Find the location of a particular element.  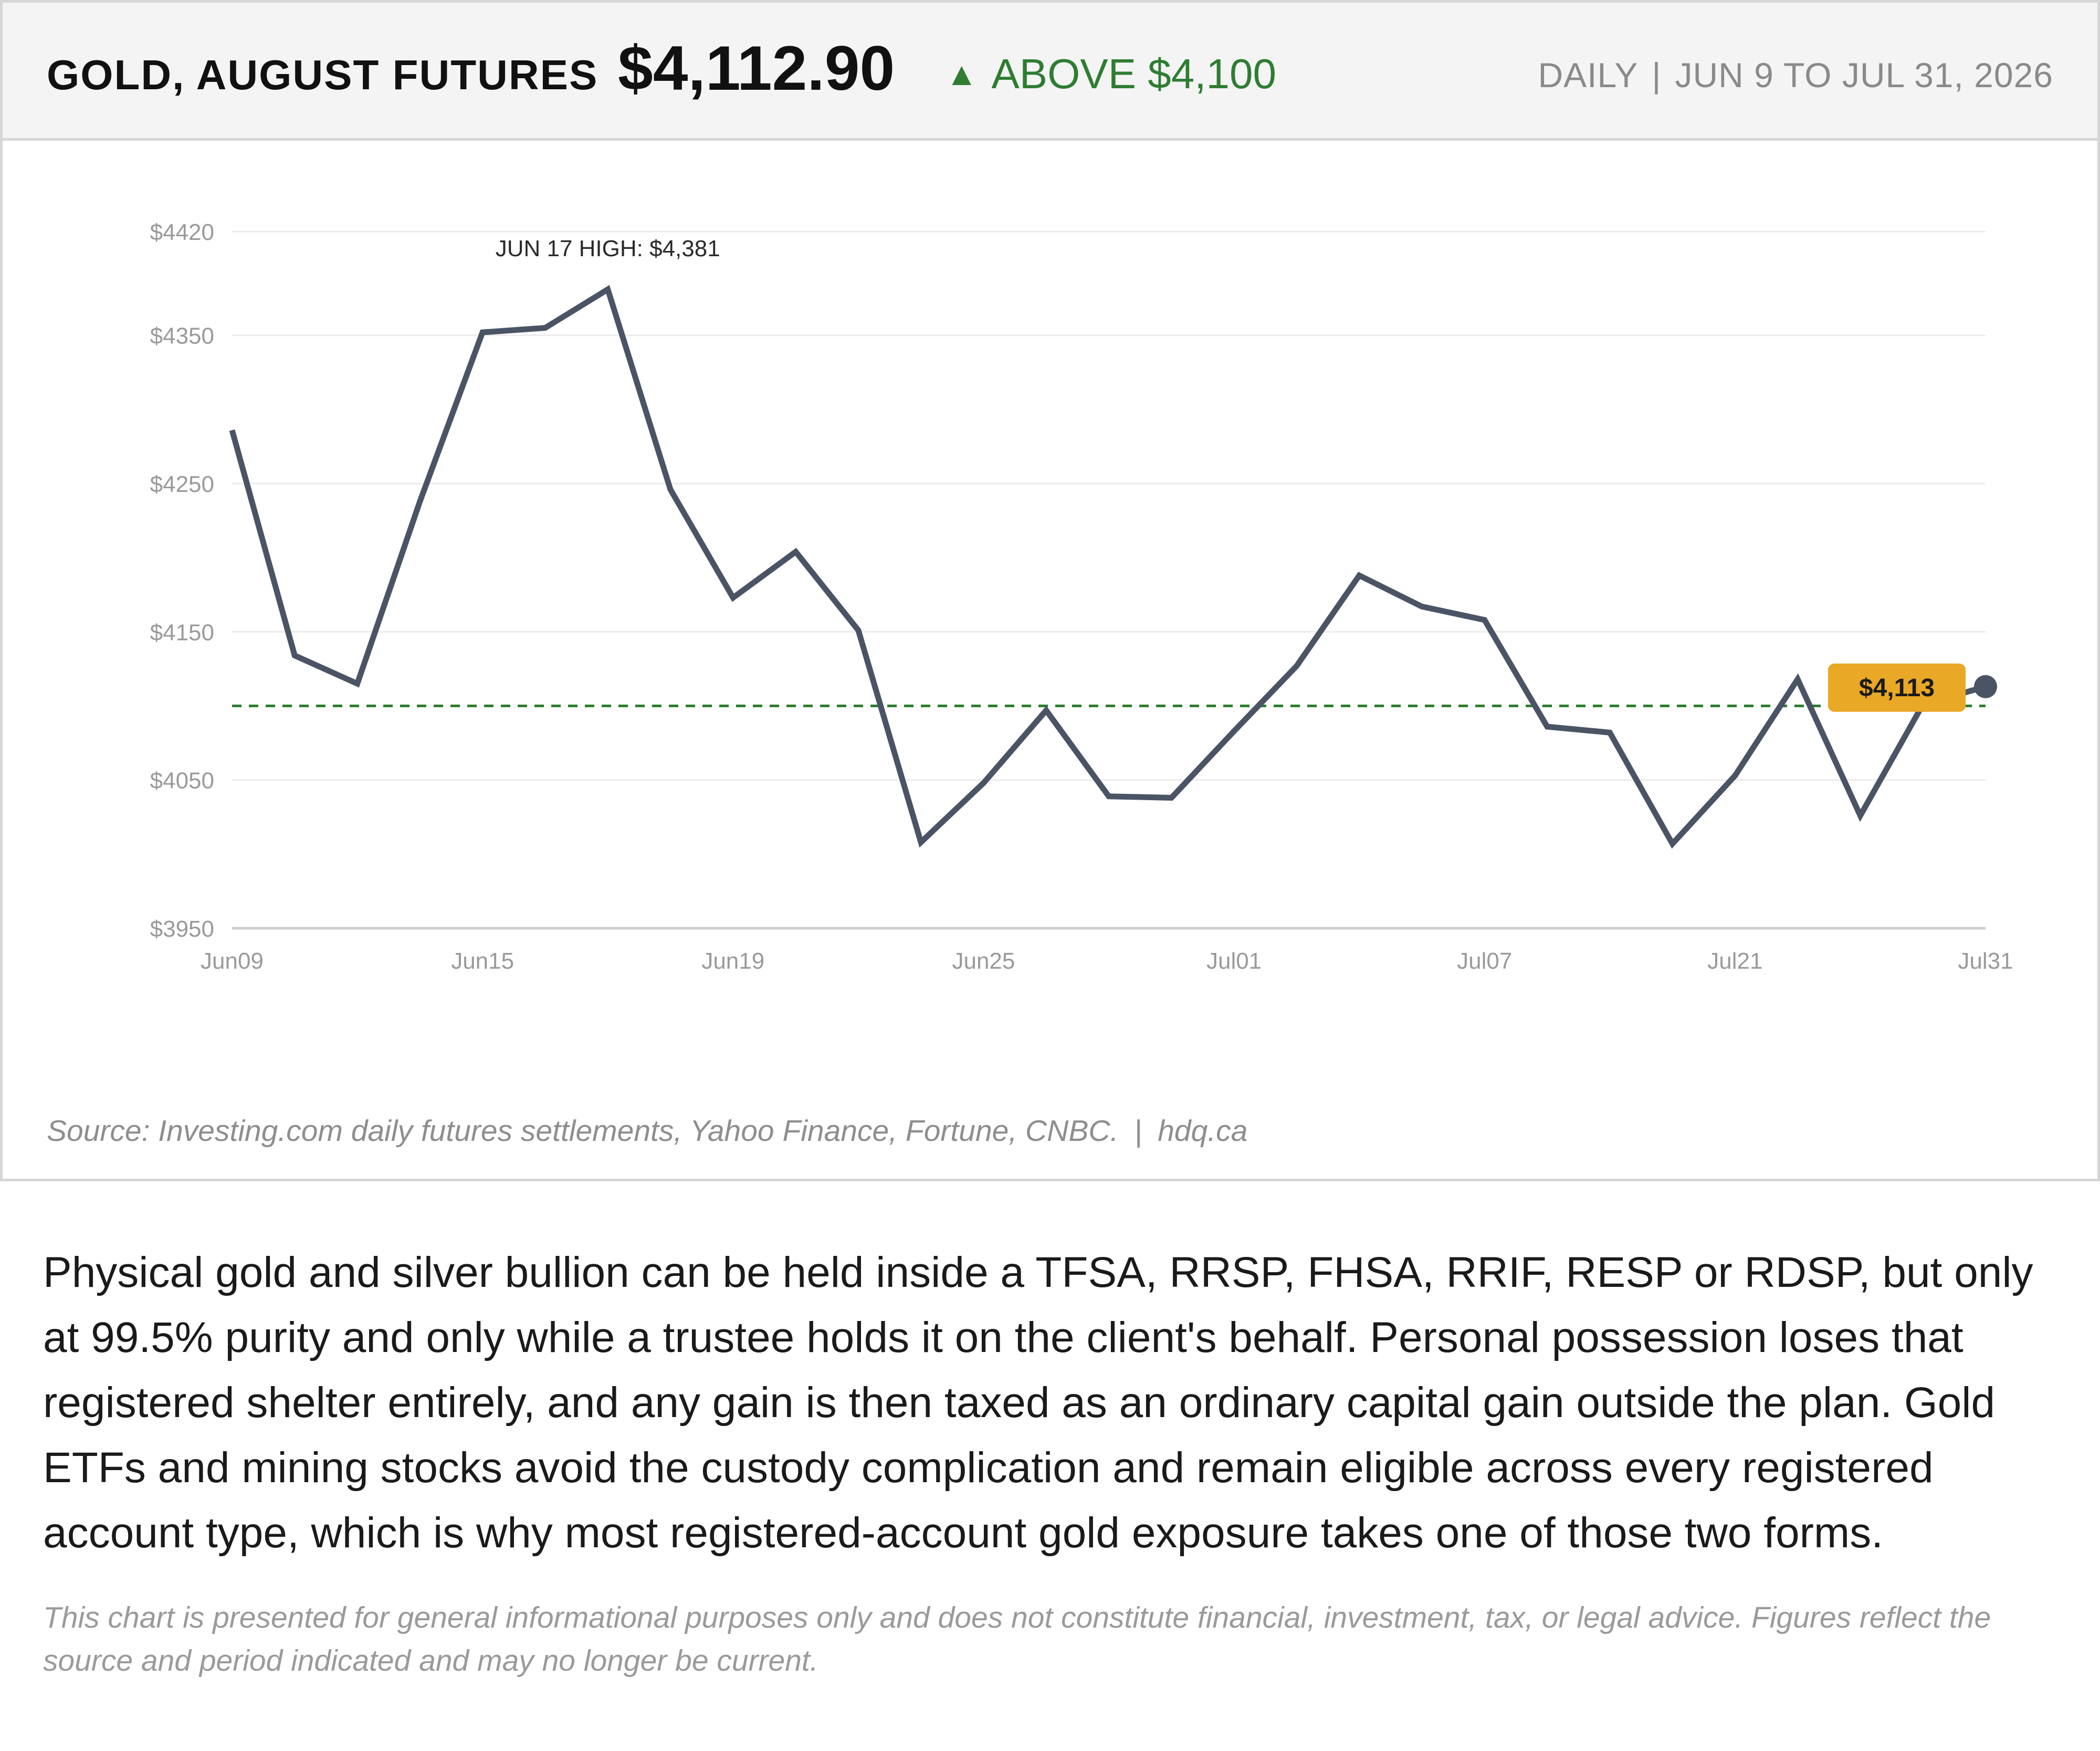

source-site: hdq.ca is located at coordinates (1203, 1131).